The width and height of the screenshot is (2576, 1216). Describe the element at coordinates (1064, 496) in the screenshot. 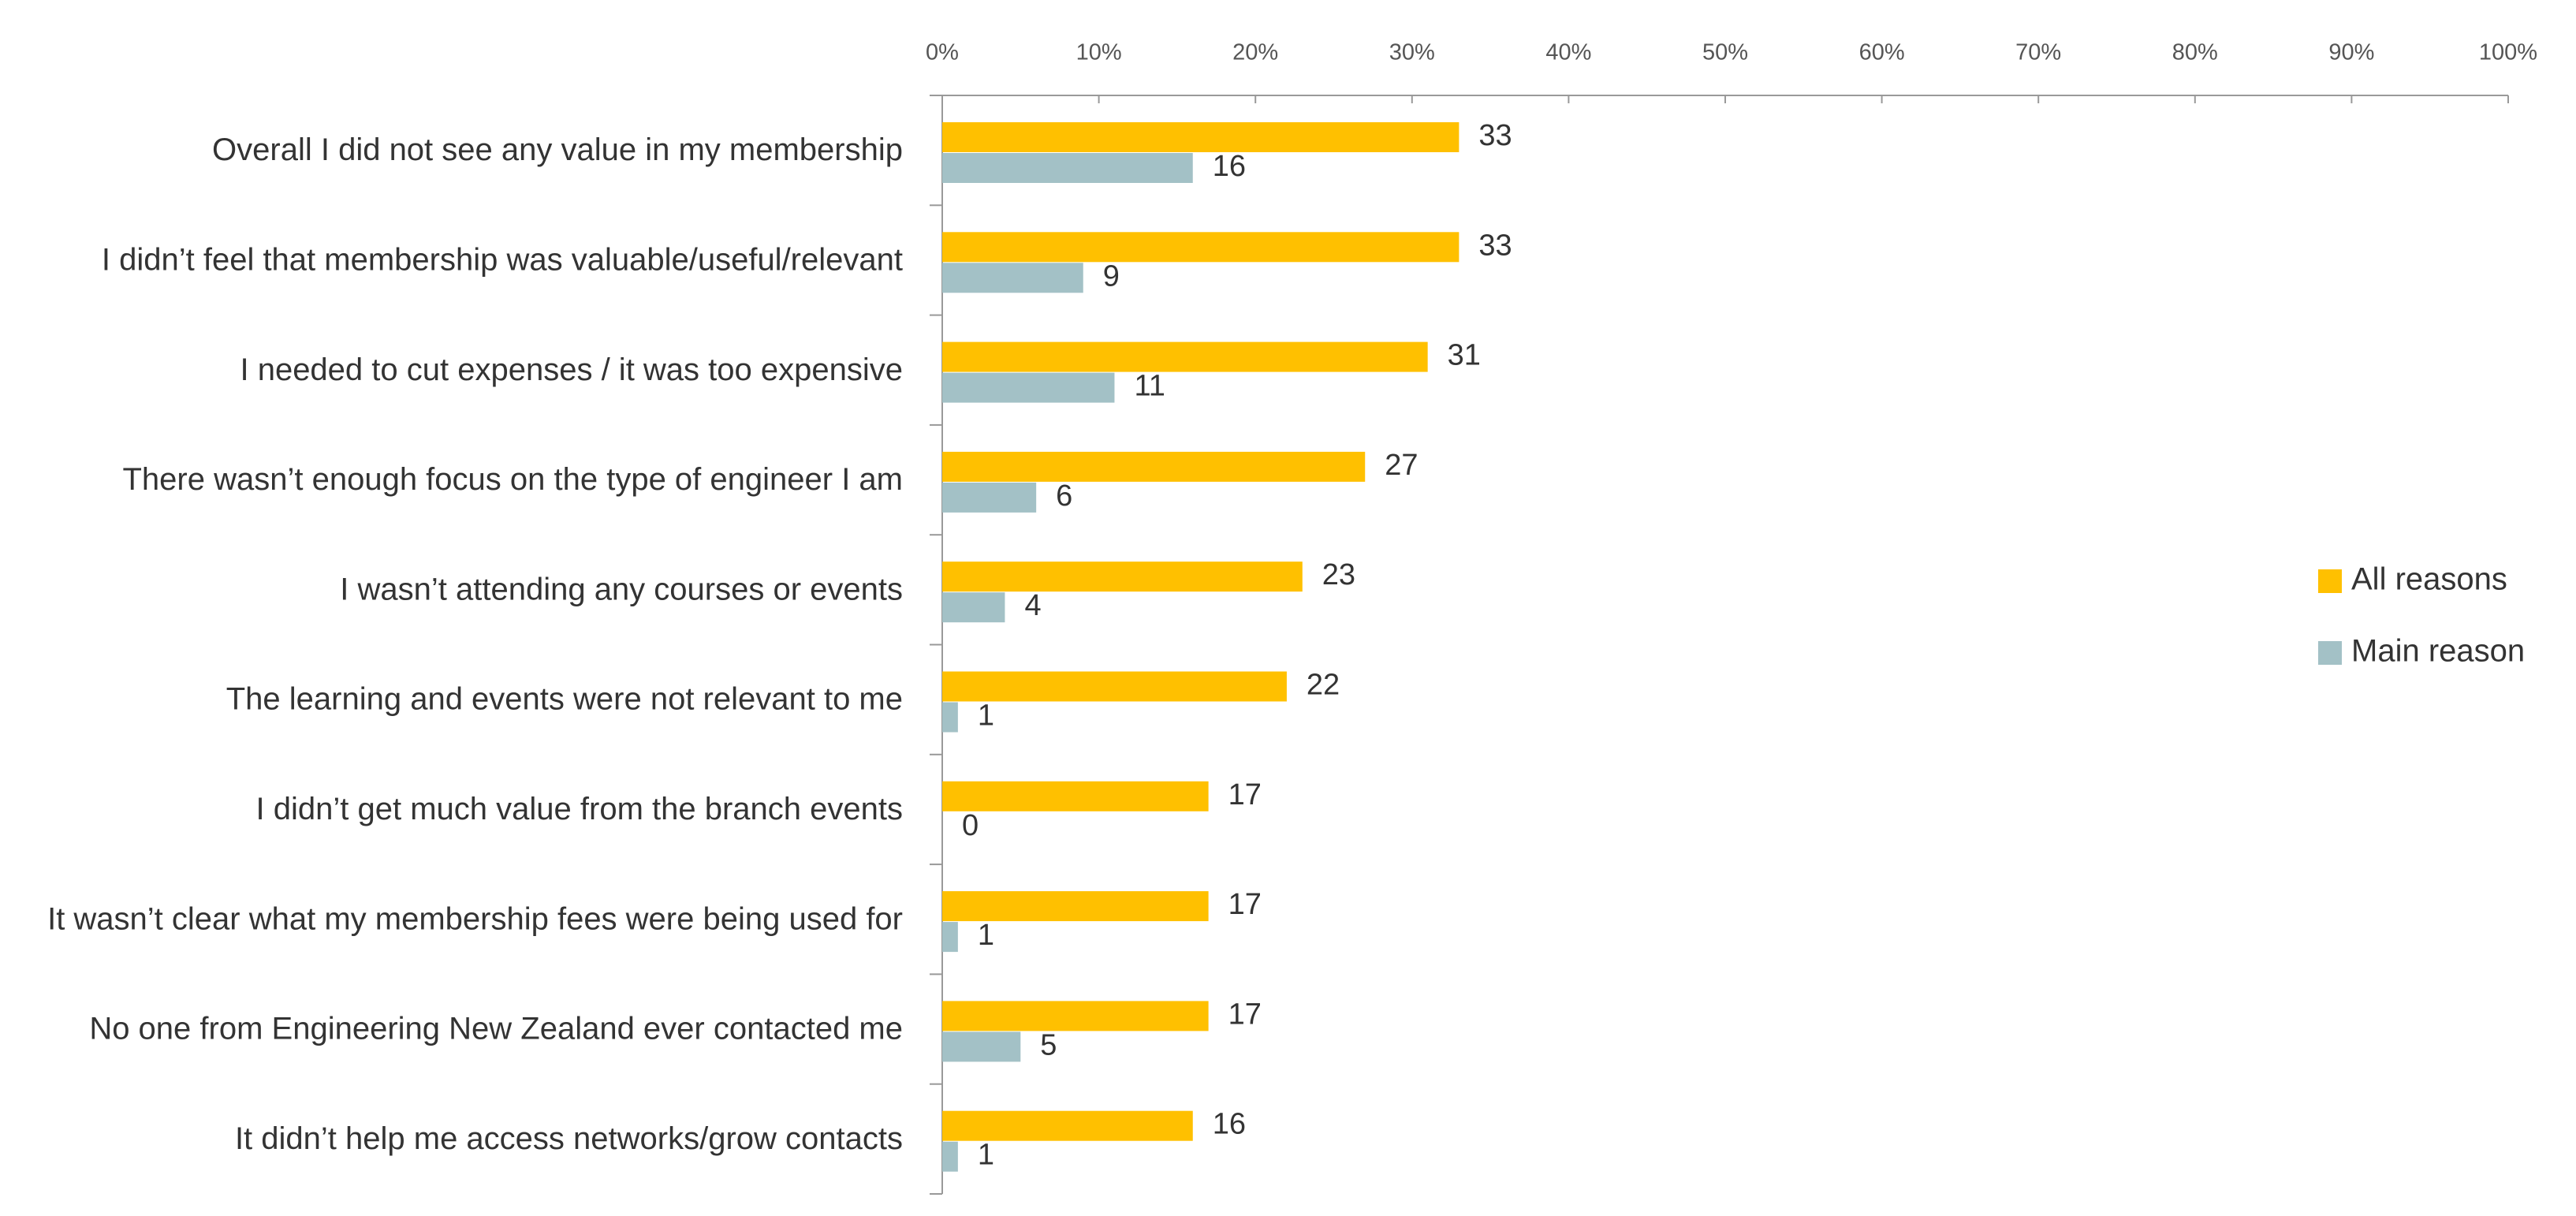

I see `value-label: 6` at that location.